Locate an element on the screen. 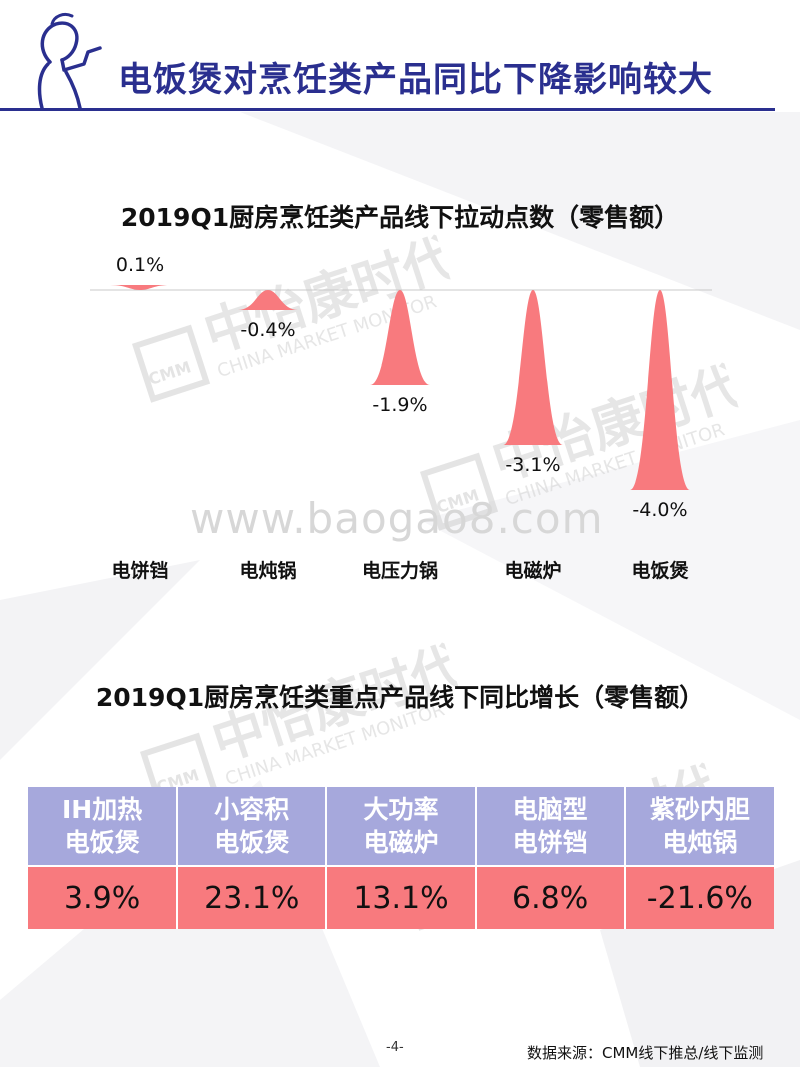 This screenshot has height=1067, width=800. data-label: -3.1% is located at coordinates (532, 465).